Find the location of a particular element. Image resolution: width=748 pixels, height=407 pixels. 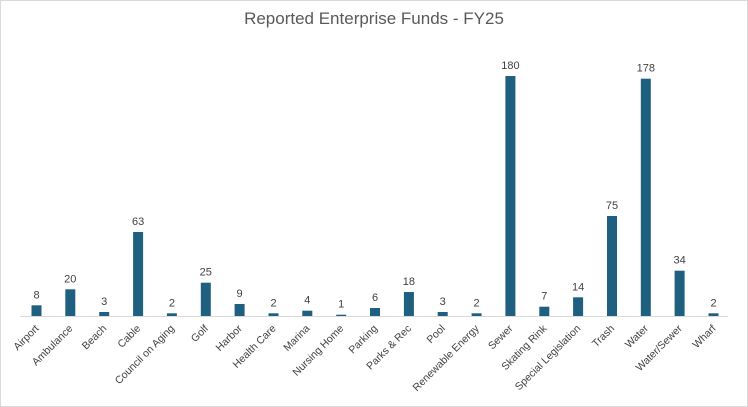

category-label: Wharf is located at coordinates (704, 337).